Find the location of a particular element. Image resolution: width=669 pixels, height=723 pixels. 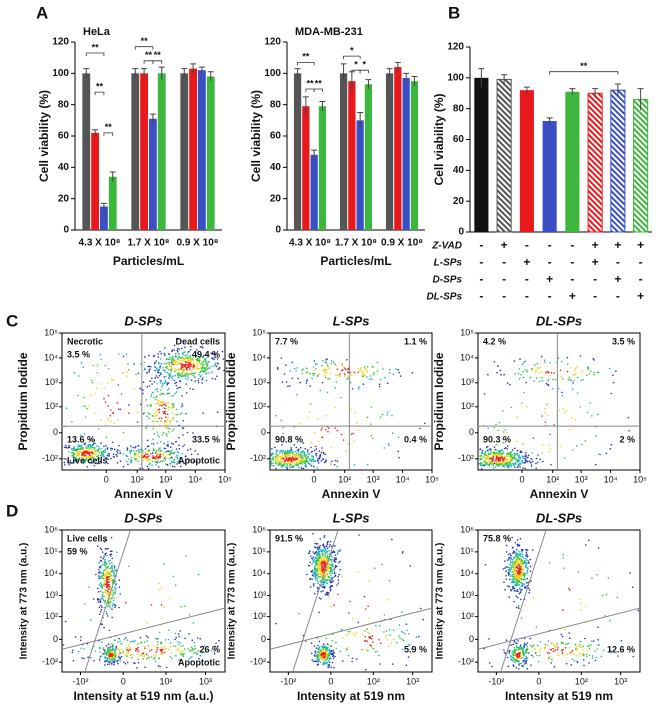

x-tick-label: 1.7 X 10⁸ is located at coordinates (149, 243).